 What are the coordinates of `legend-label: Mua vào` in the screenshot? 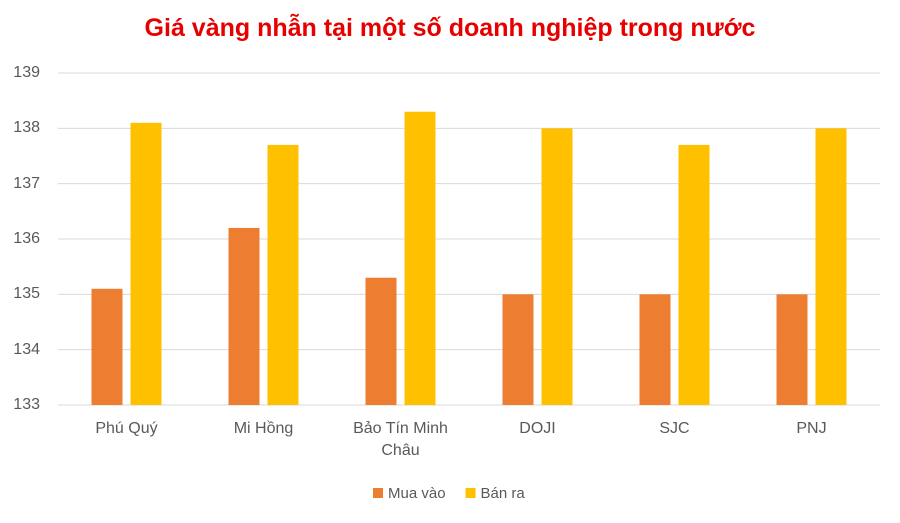 It's located at (417, 493).